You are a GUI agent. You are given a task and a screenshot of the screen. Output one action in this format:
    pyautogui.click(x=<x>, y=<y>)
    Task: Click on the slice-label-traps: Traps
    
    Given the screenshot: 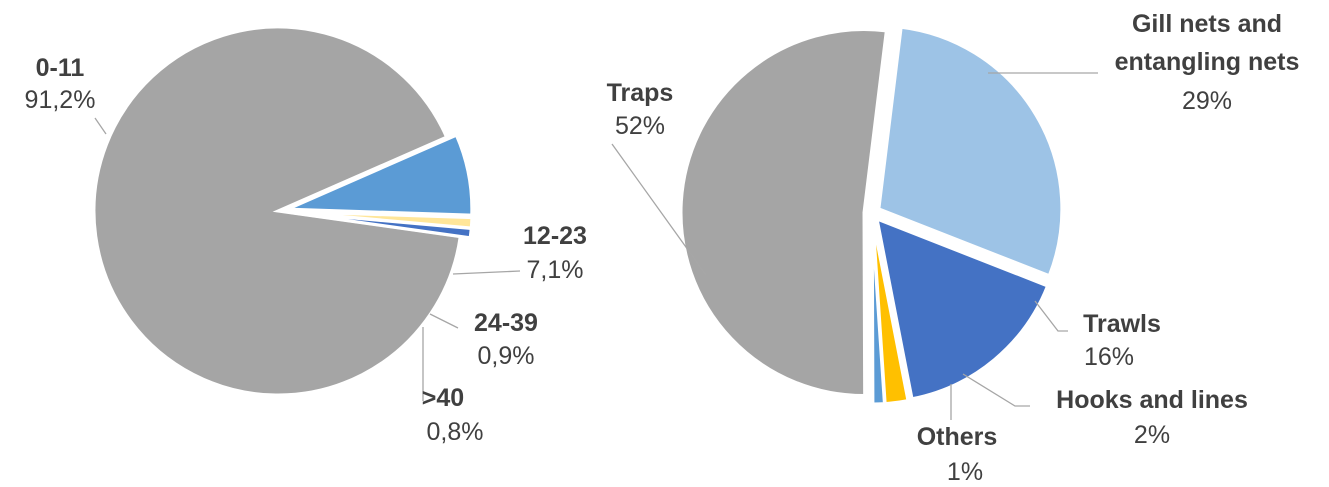 What is the action you would take?
    pyautogui.click(x=640, y=93)
    